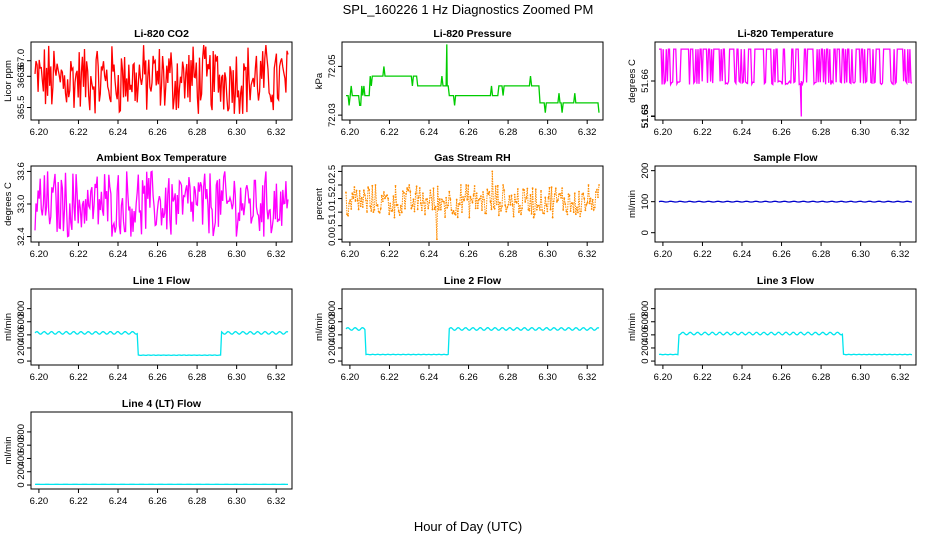  Describe the element at coordinates (39, 377) in the screenshot. I see `line-1-flow-xtick-label: 6.20` at that location.